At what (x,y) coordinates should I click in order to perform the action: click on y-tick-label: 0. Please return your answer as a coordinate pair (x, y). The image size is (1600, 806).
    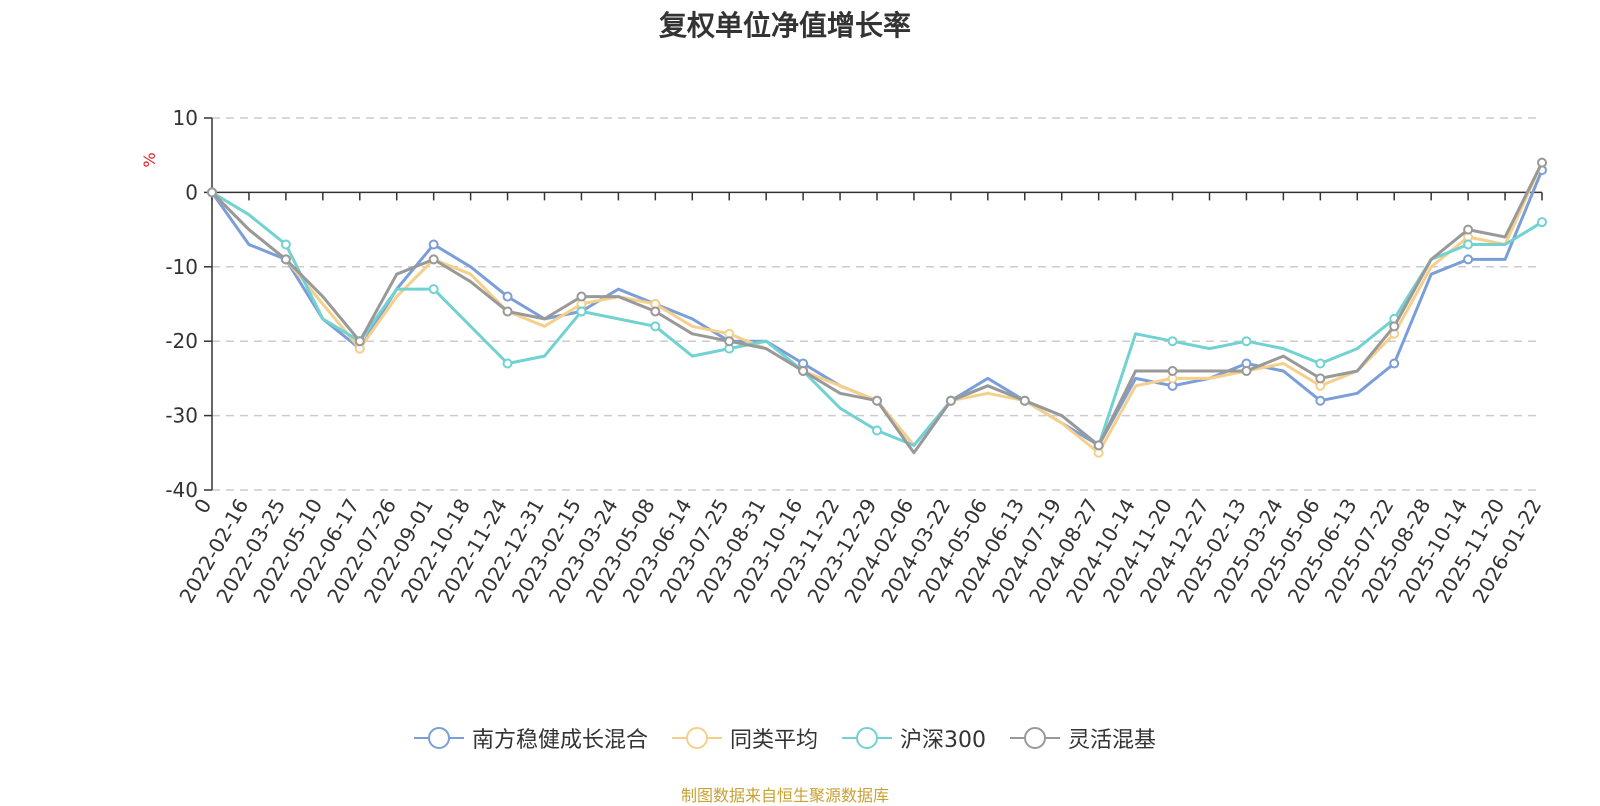
    Looking at the image, I should click on (191, 192).